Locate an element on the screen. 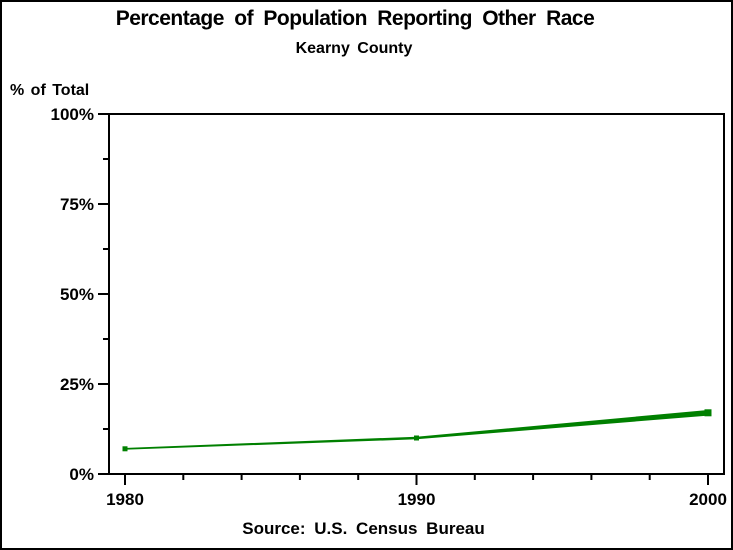  y-tick-label: 50% is located at coordinates (77, 294).